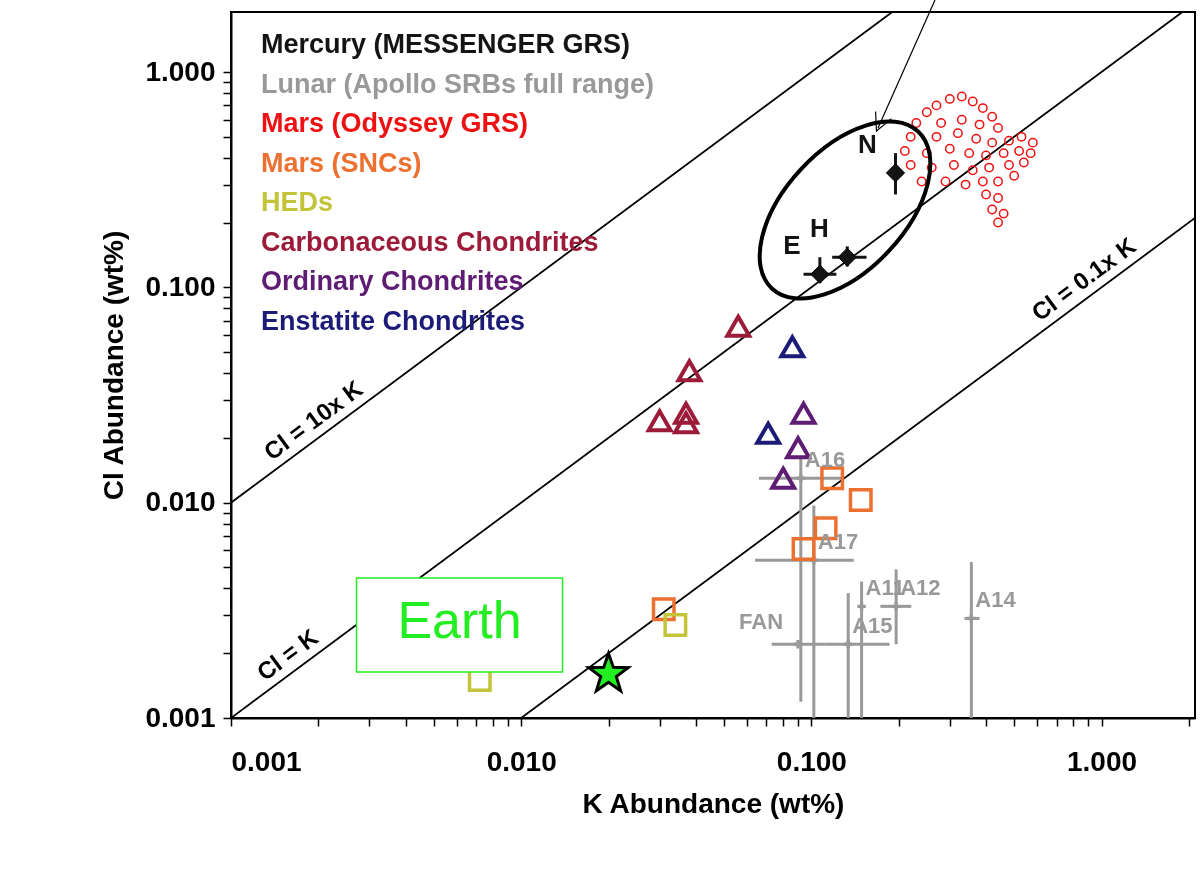  I want to click on data-label: H, so click(819, 228).